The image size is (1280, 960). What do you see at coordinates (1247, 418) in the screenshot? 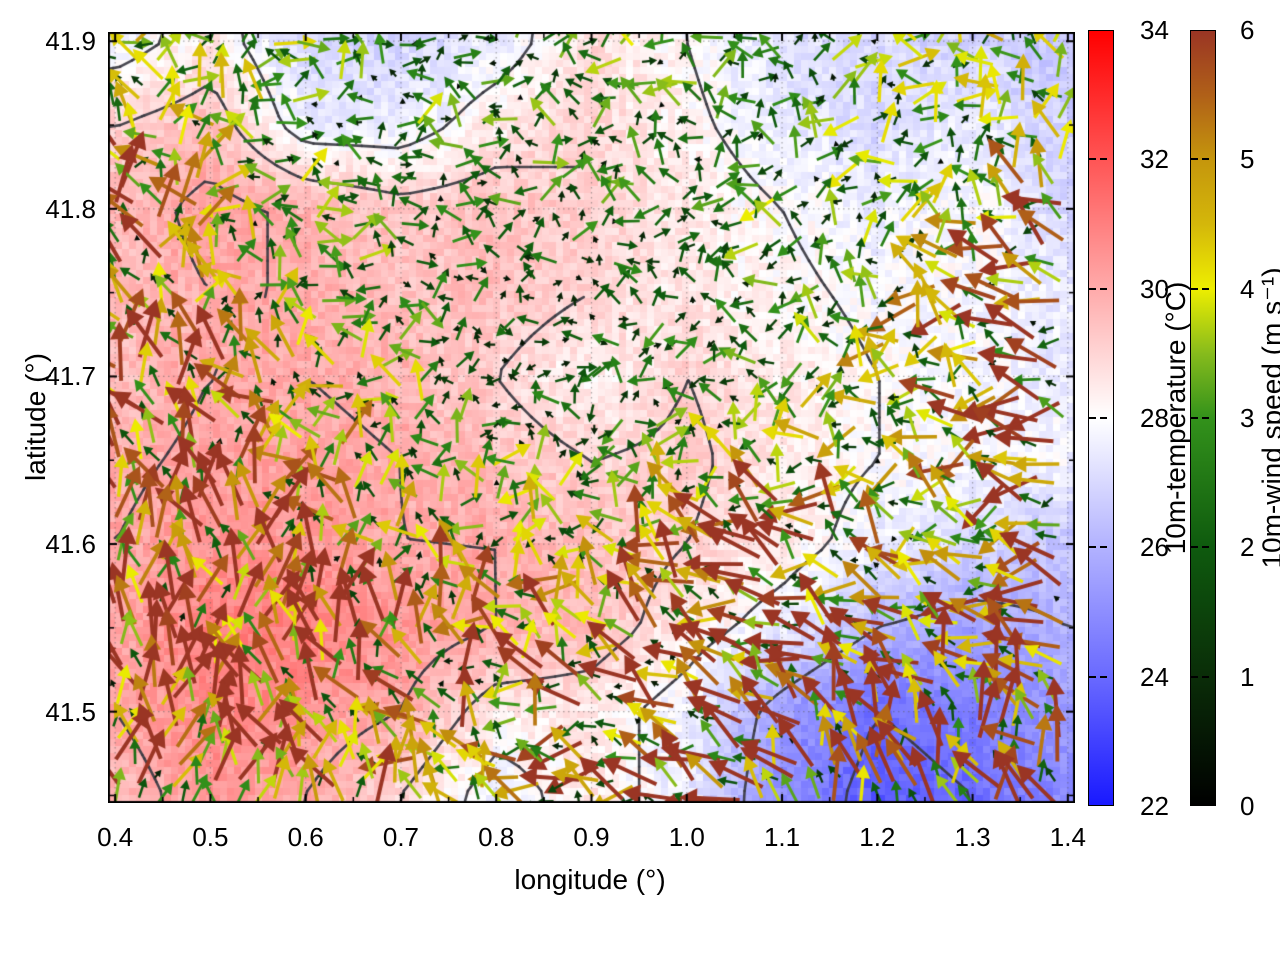
I see `wind-colorbar-tick-label: 3` at bounding box center [1247, 418].